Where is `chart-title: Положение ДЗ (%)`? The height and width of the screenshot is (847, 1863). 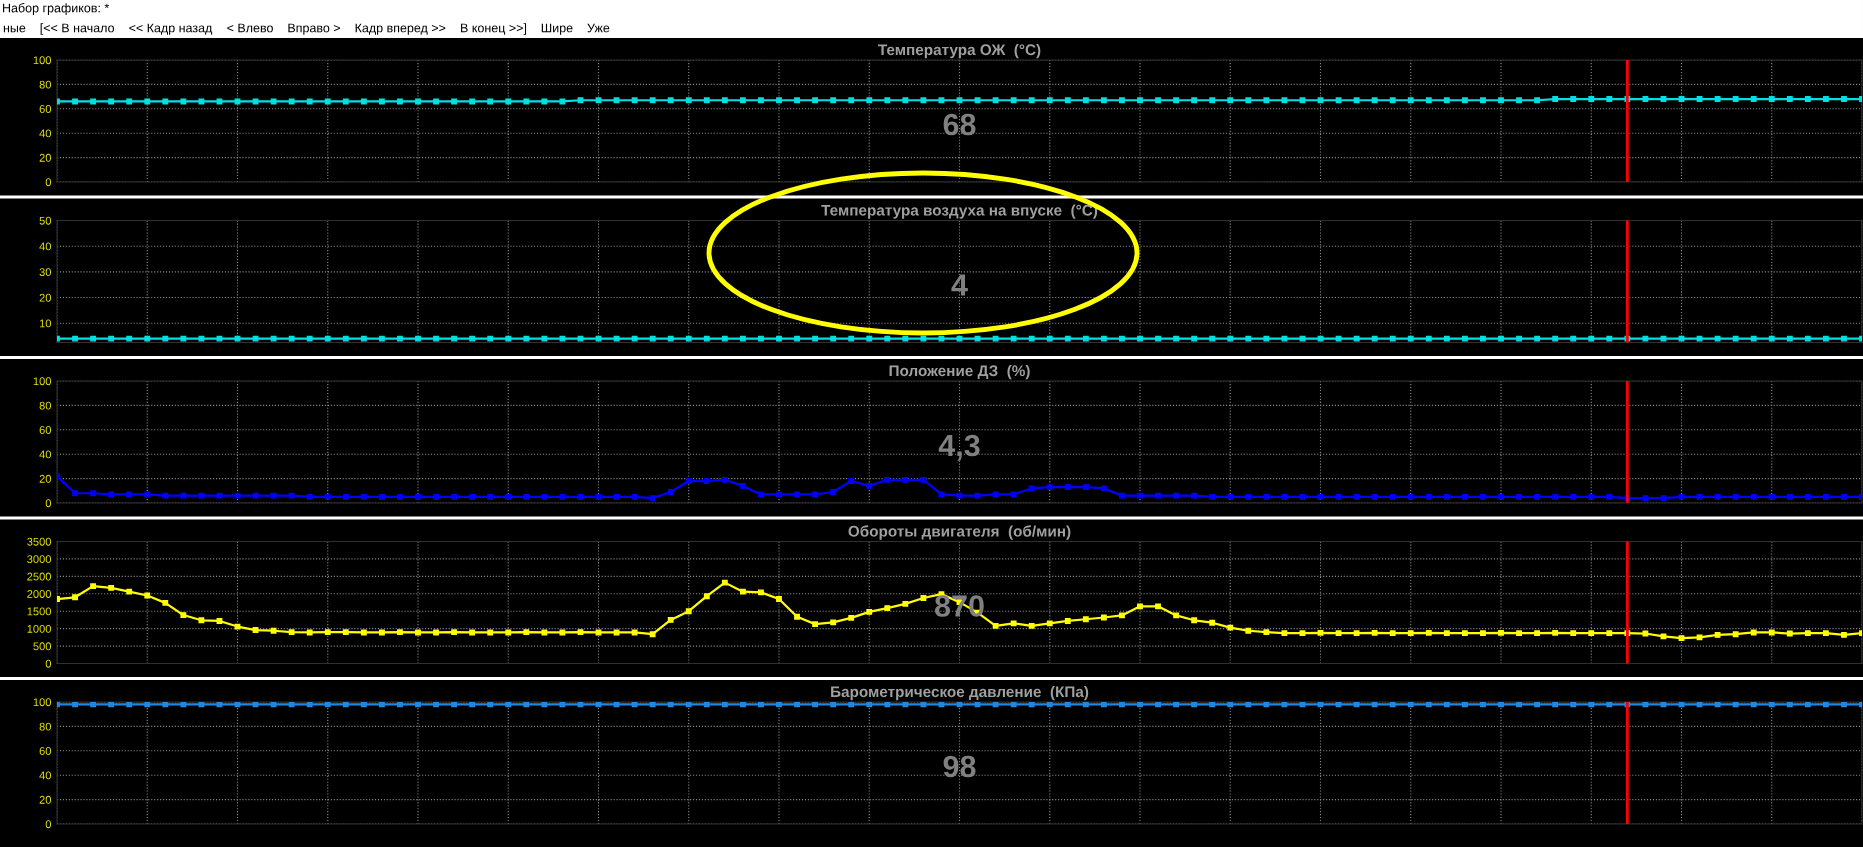
chart-title: Положение ДЗ (%) is located at coordinates (959, 372).